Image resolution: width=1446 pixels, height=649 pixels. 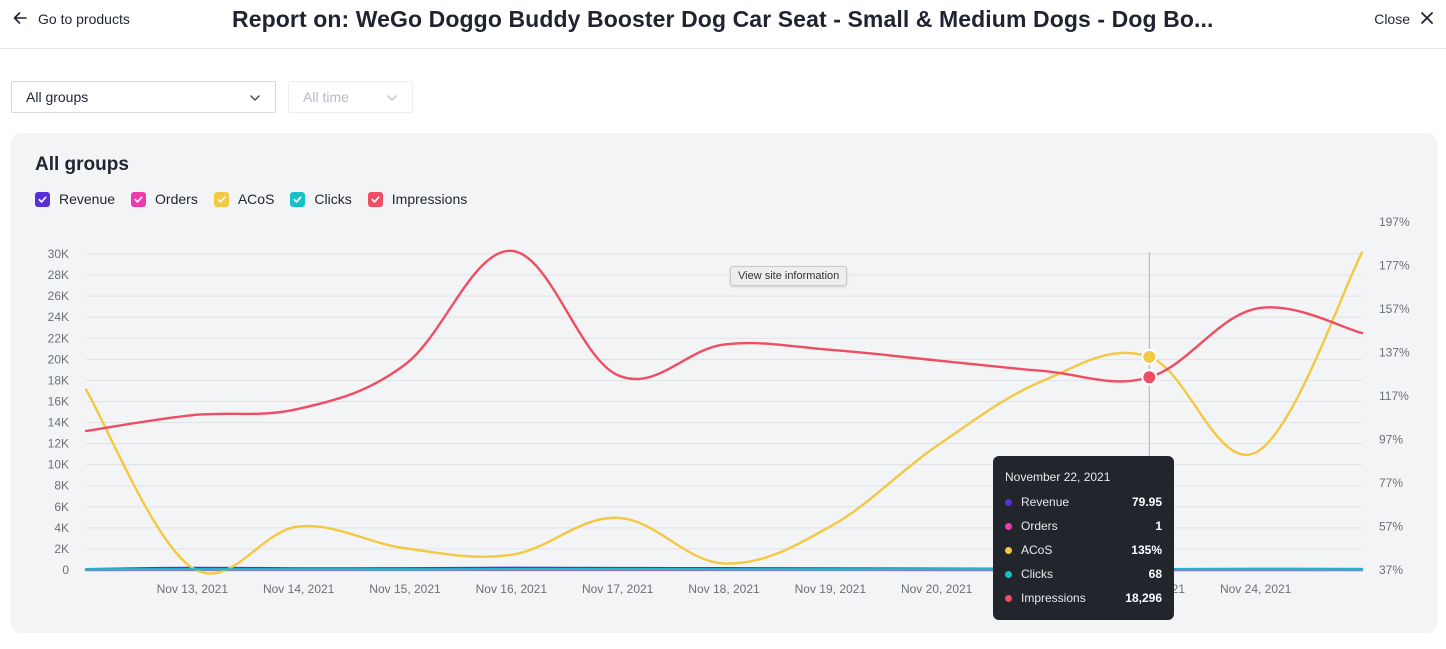 What do you see at coordinates (429, 199) in the screenshot?
I see `legend-label: Impressions` at bounding box center [429, 199].